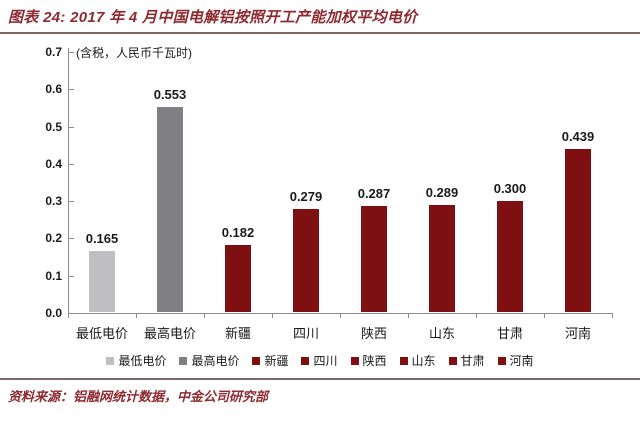 The image size is (640, 431). What do you see at coordinates (138, 396) in the screenshot?
I see `source-note: 资料来源：铝融网统计数据，中金公司研究部` at bounding box center [138, 396].